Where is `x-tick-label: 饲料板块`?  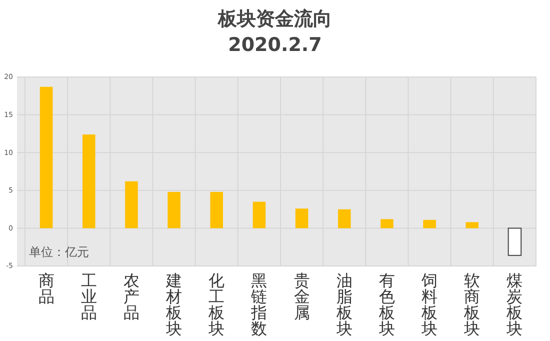
x-tick-label: 饲料板块 is located at coordinates (429, 304).